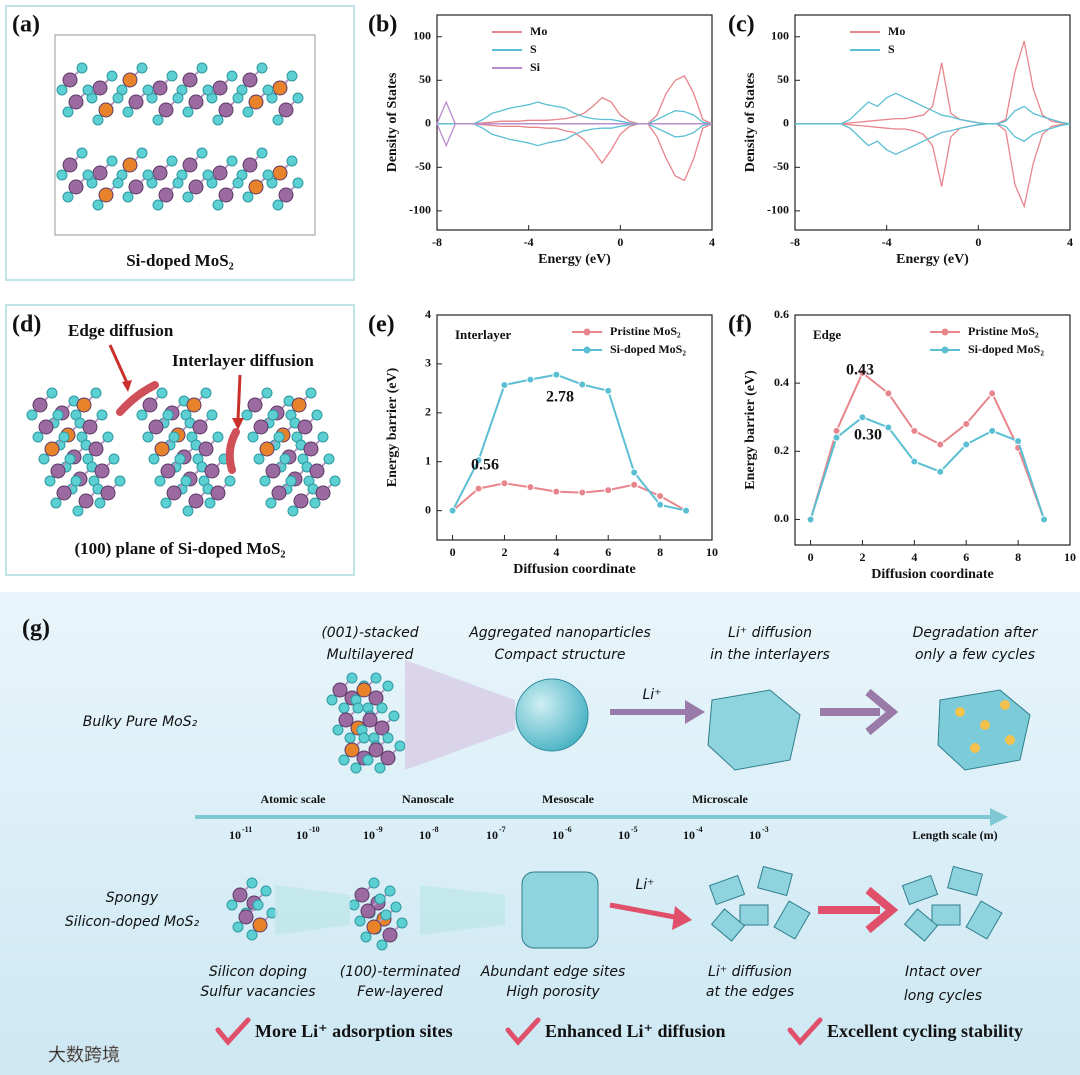  Describe the element at coordinates (400, 992) in the screenshot. I see `bottom-caption: Few-layered` at that location.